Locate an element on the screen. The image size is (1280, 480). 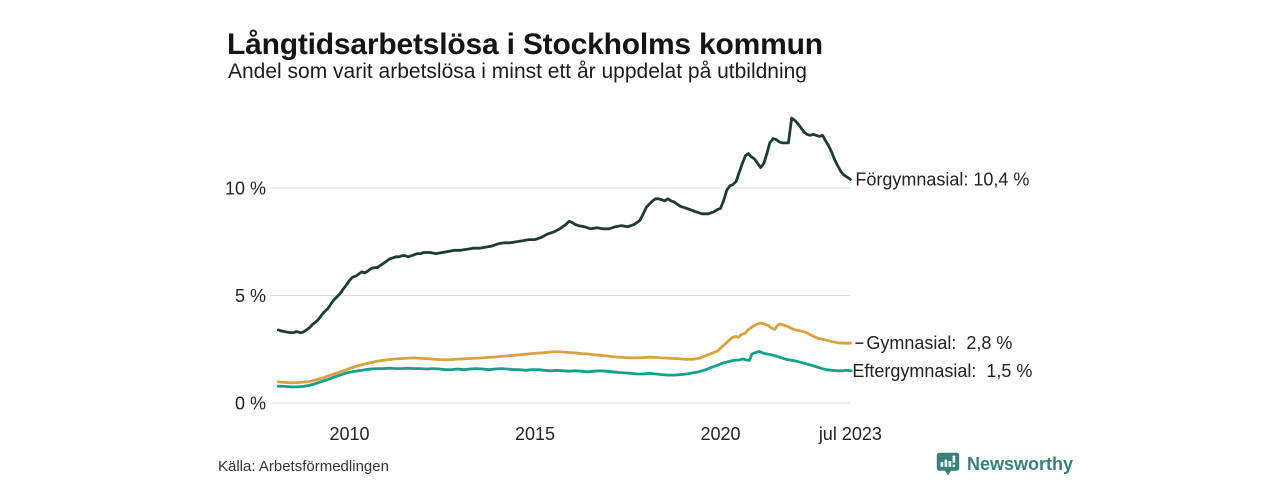
series-end-label-förgymnasial: Förgymnasial: 10,4 % is located at coordinates (942, 179).